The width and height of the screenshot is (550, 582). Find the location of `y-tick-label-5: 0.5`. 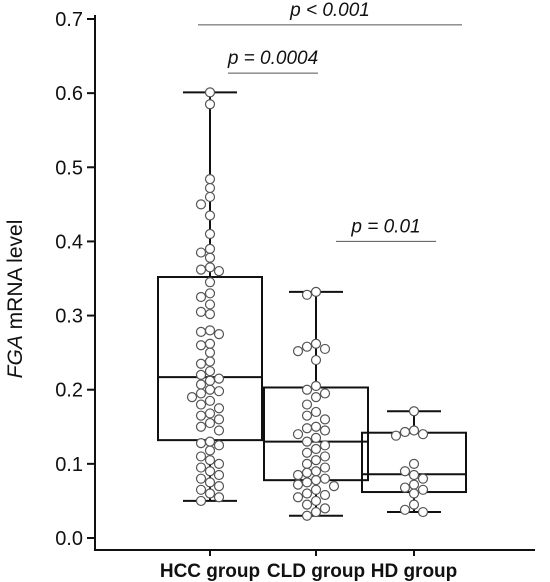

y-tick-label-5: 0.5 is located at coordinates (69, 168).